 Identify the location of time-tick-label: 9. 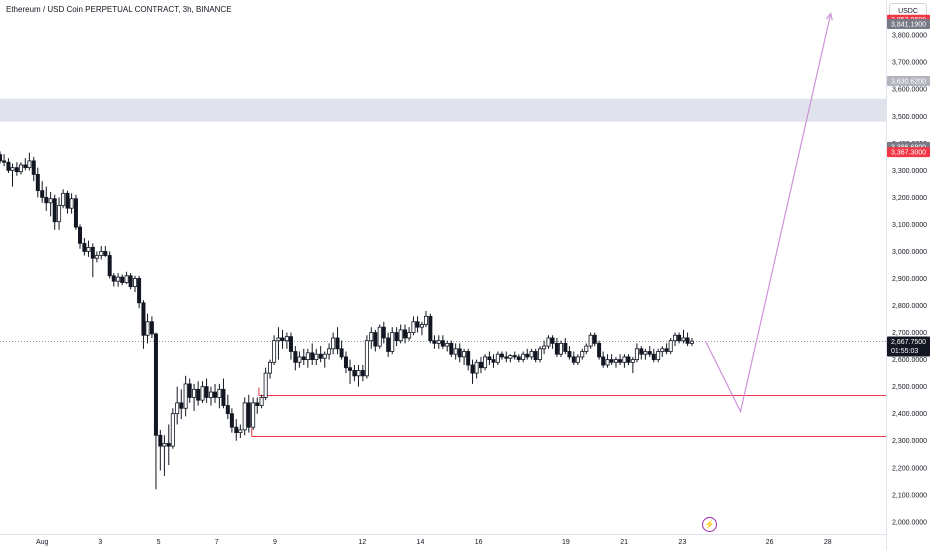
(275, 542).